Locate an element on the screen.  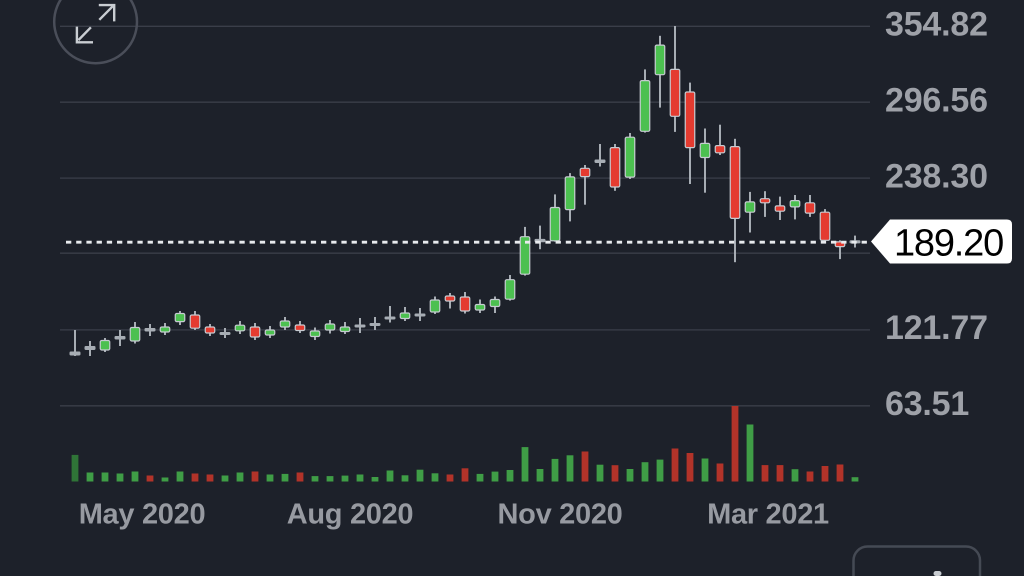
svg-text: Mar 2021 is located at coordinates (768, 515).